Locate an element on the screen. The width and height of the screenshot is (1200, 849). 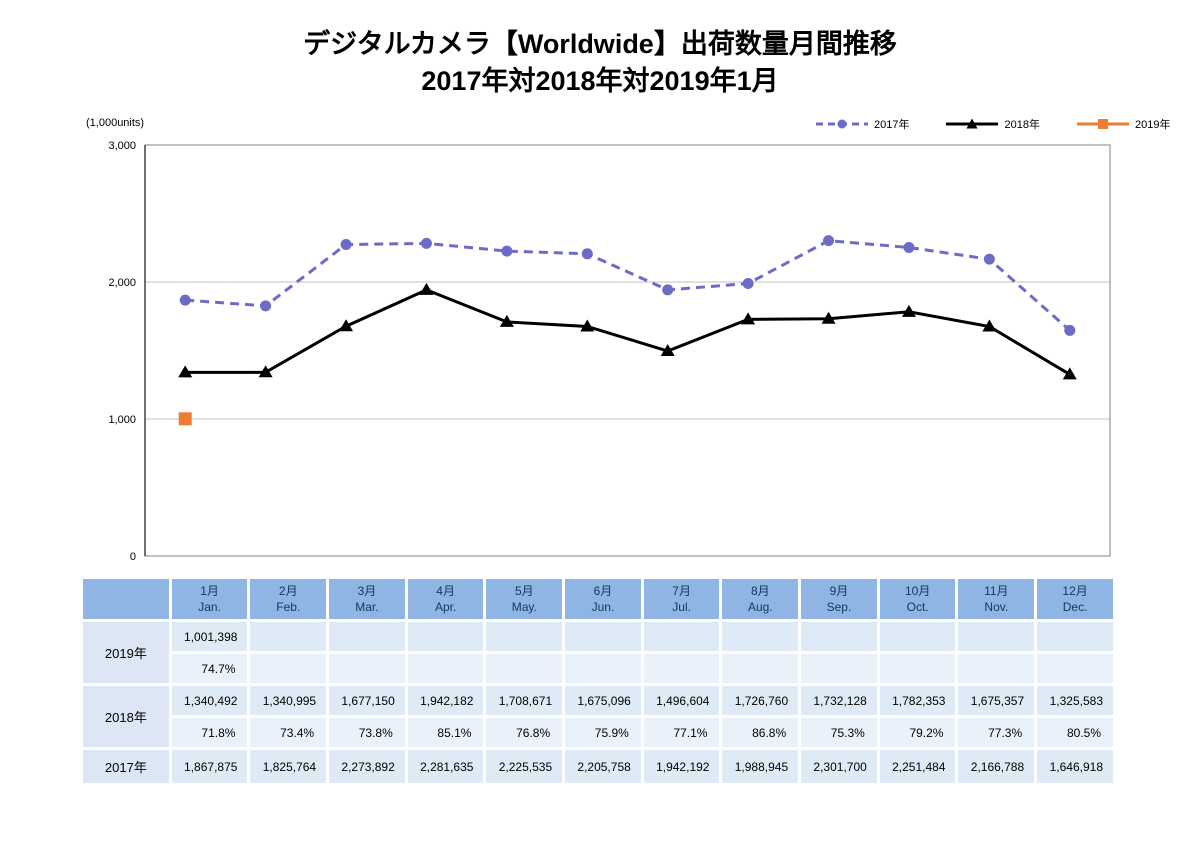
month-label-jp: 1月 is located at coordinates (209, 591).